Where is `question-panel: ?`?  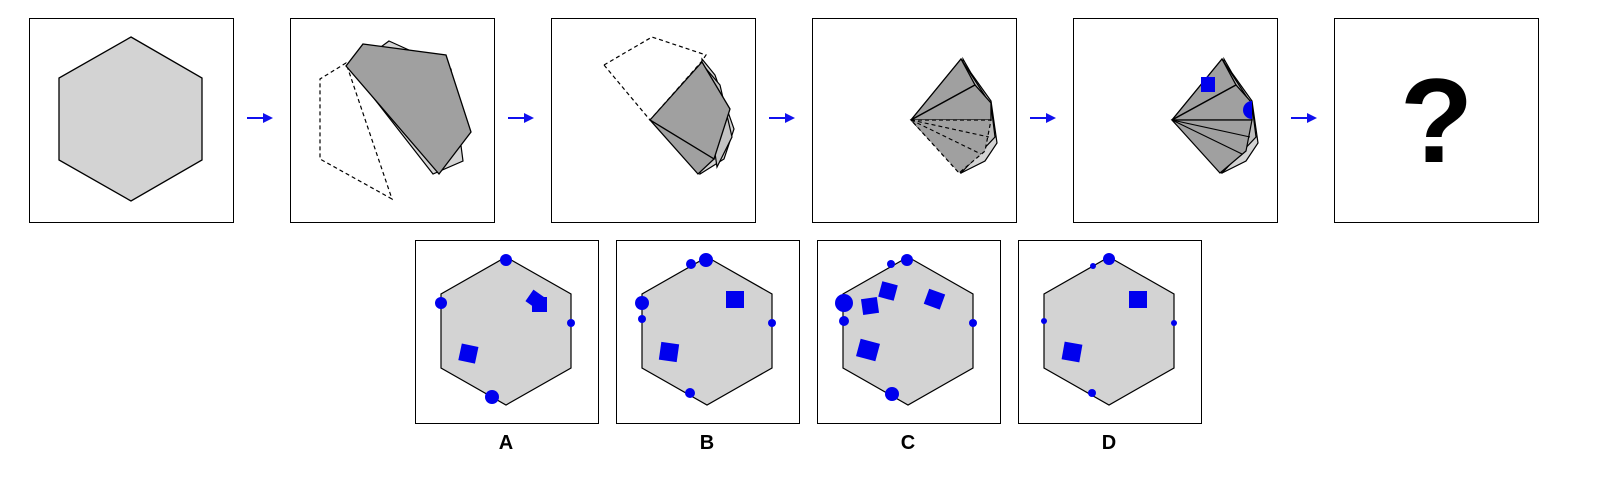
question-panel: ? is located at coordinates (1436, 120).